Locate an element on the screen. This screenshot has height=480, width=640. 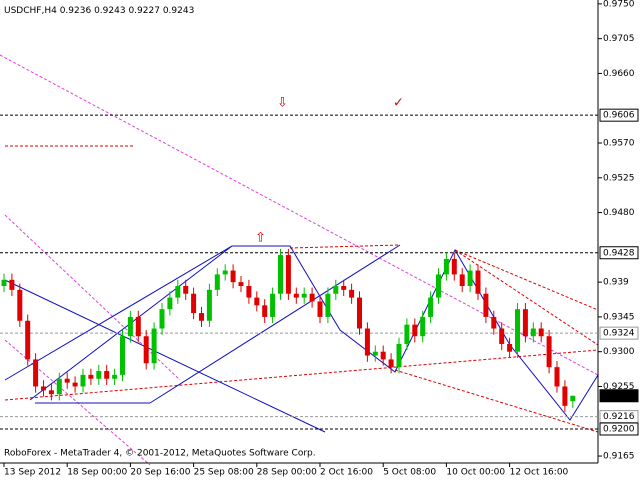
header-low: 0.9227 is located at coordinates (144, 11).